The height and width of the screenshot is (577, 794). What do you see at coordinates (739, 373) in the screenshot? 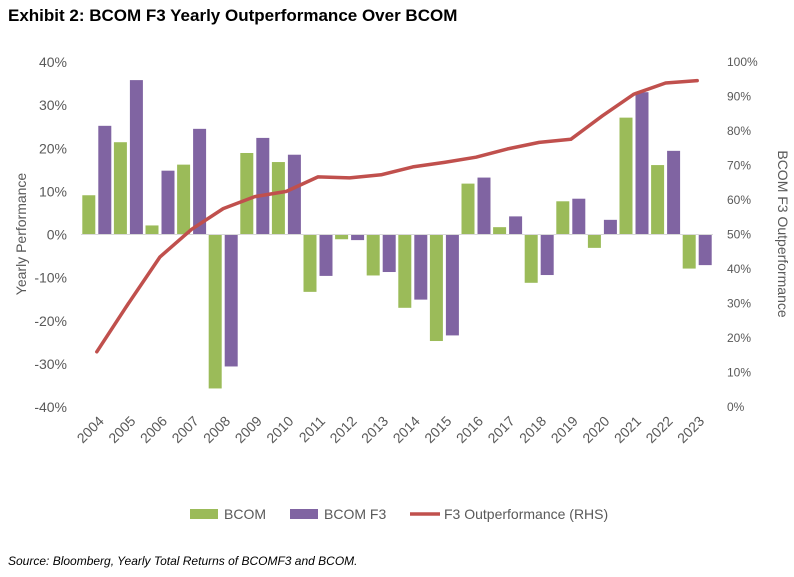
I see `right-tick-label: 10%` at bounding box center [739, 373].